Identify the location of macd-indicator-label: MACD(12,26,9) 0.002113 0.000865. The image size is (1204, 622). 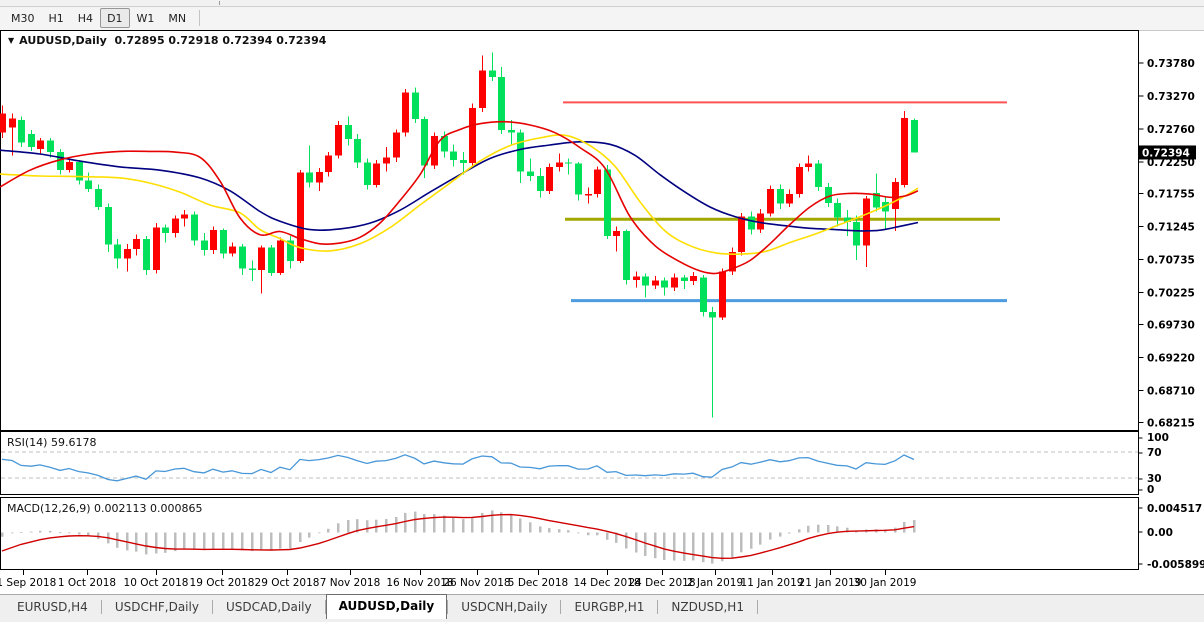
(105, 508).